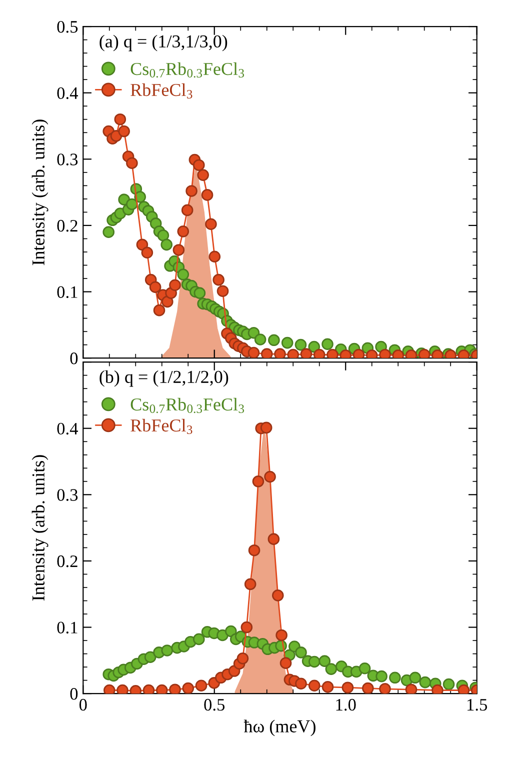 This screenshot has width=510, height=758. I want to click on x-tick-label: 1.0, so click(346, 704).